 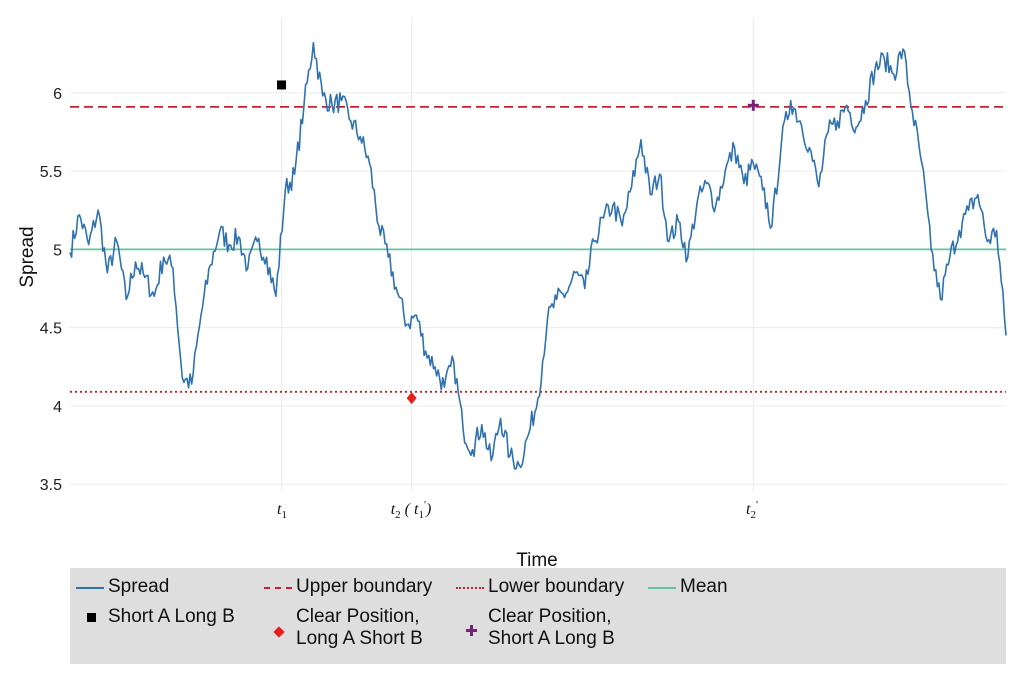 I want to click on legend-label-clear-long-1: Clear Position,, so click(x=358, y=616).